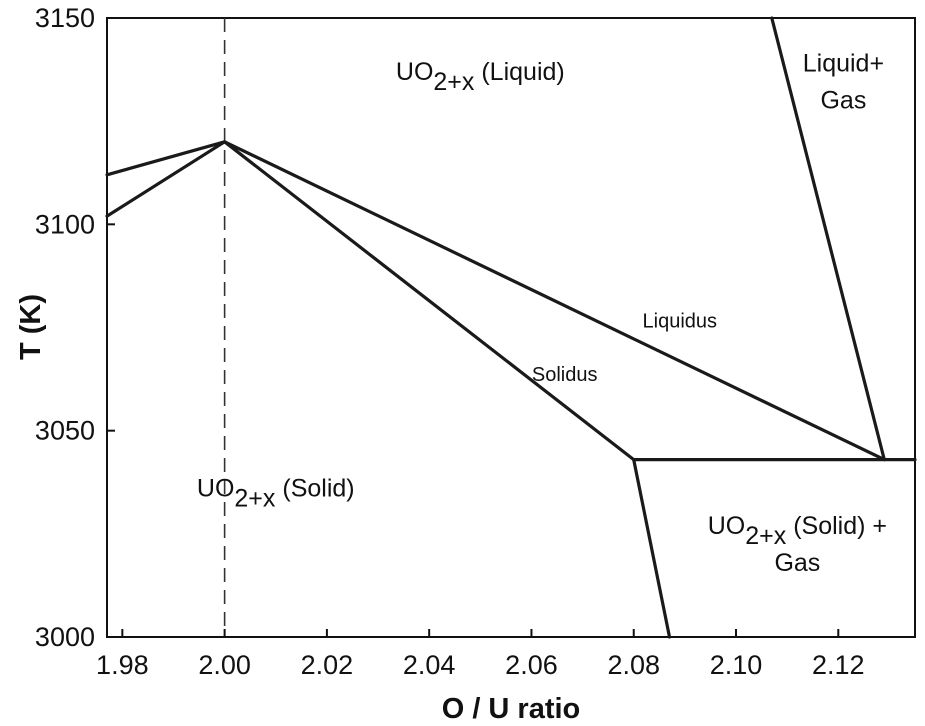  I want to click on liquidus-label: Liquidus, so click(680, 322).